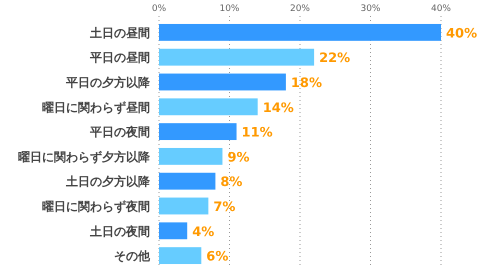  What do you see at coordinates (119, 57) in the screenshot?
I see `y-tick-label: 平日の昼間` at bounding box center [119, 57].